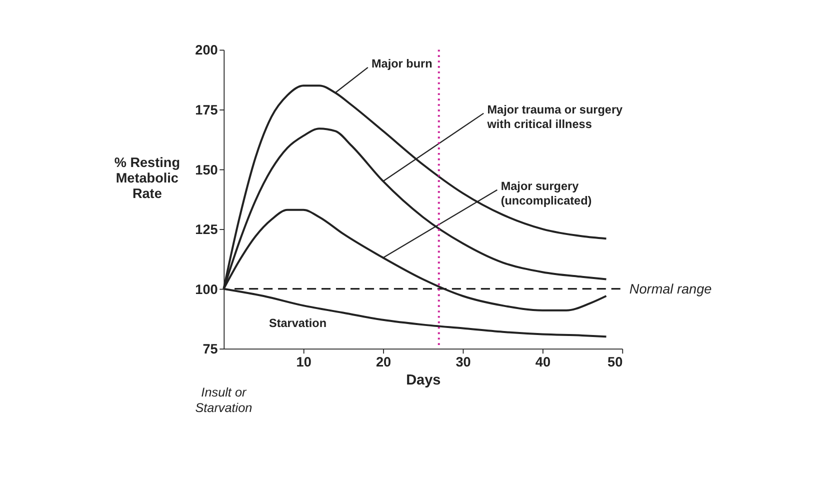  I want to click on y-tick-label: 100, so click(206, 289).